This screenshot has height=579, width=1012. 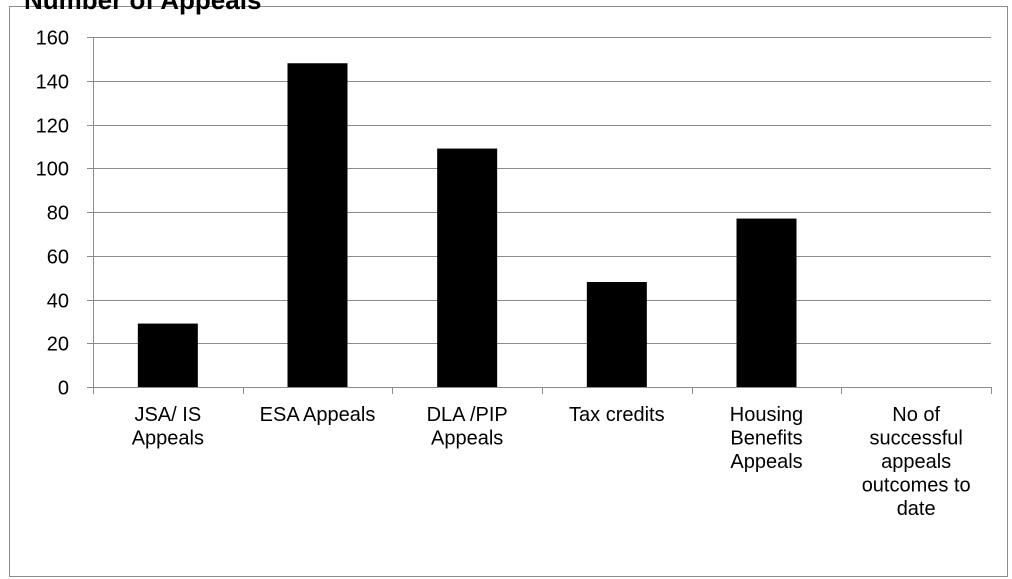 I want to click on x-category-label-line: DLA /PIP, so click(x=467, y=415).